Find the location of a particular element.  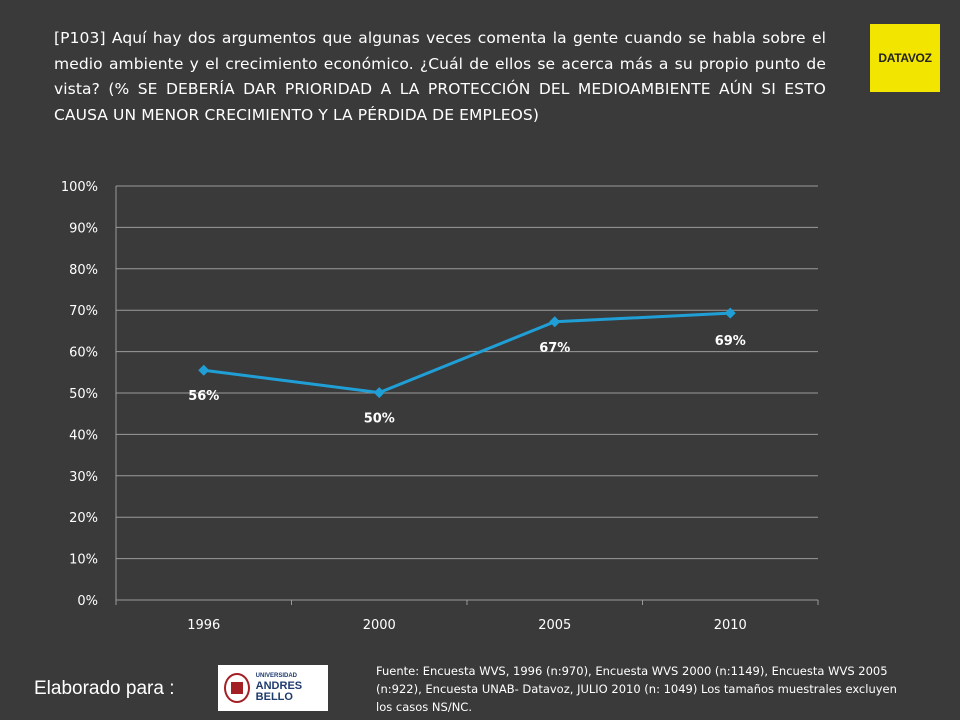

y-tick-label: 0% is located at coordinates (87, 601).